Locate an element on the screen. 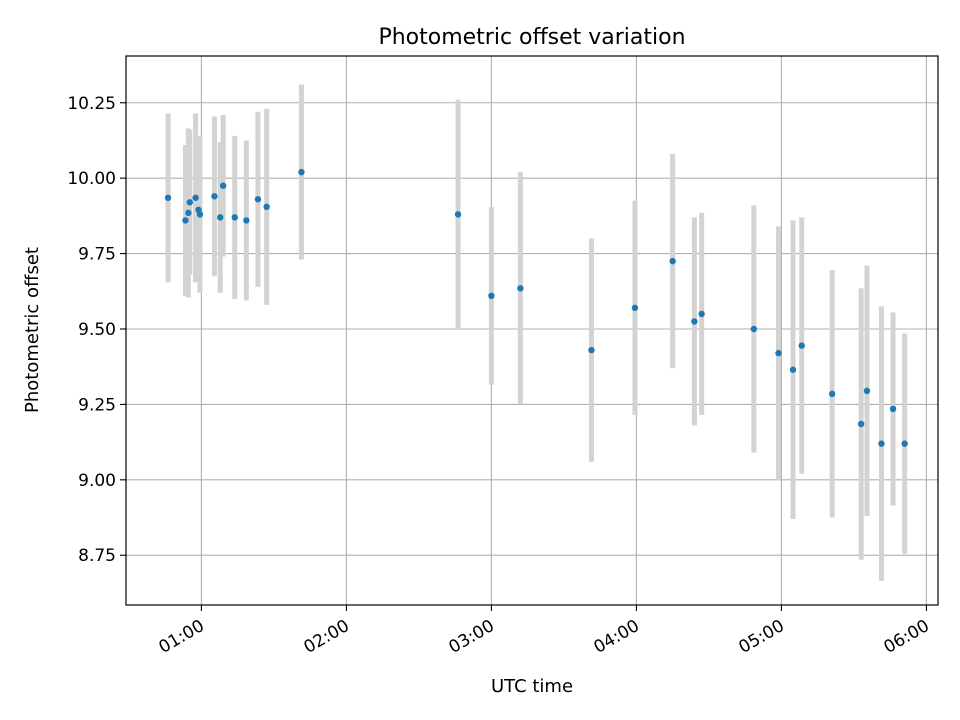  y-tick-label: 9.75 is located at coordinates (97, 255).